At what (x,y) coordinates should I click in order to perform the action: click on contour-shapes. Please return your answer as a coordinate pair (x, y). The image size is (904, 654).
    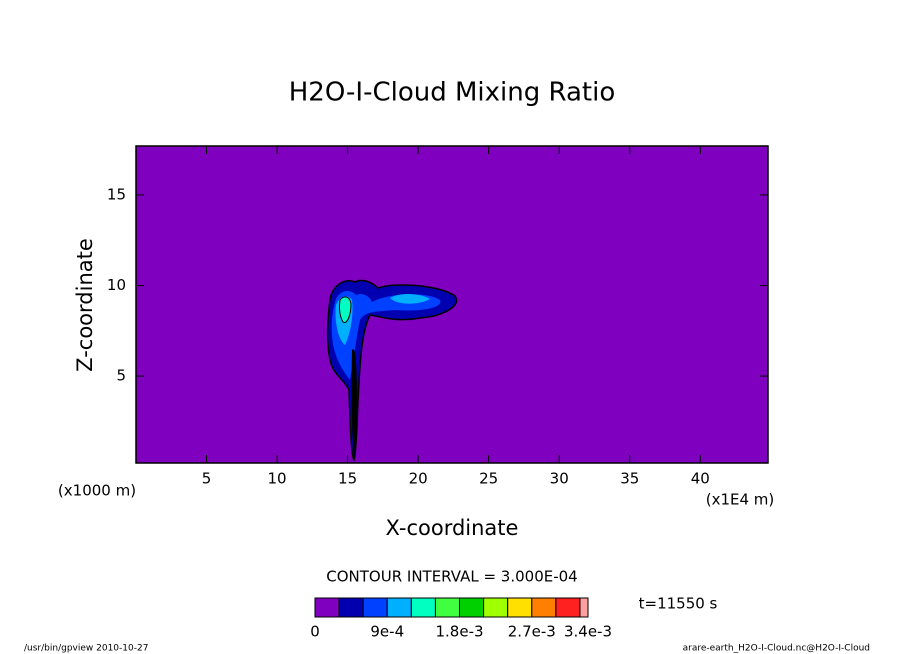
    Looking at the image, I should click on (392, 370).